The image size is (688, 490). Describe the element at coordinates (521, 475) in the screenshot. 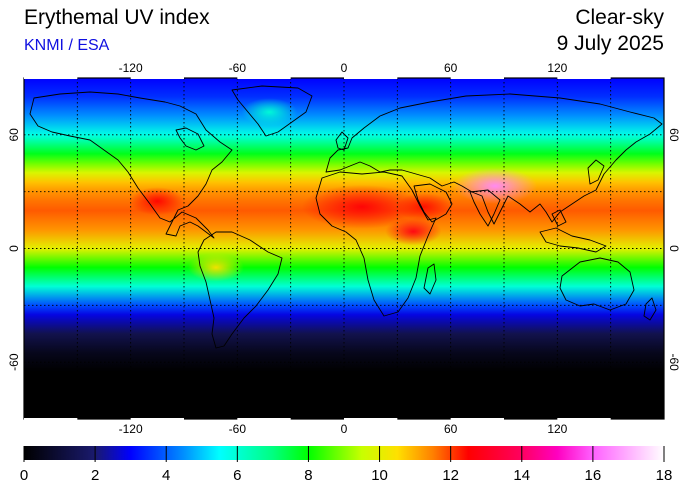

I see `colorbar-label: 14` at that location.